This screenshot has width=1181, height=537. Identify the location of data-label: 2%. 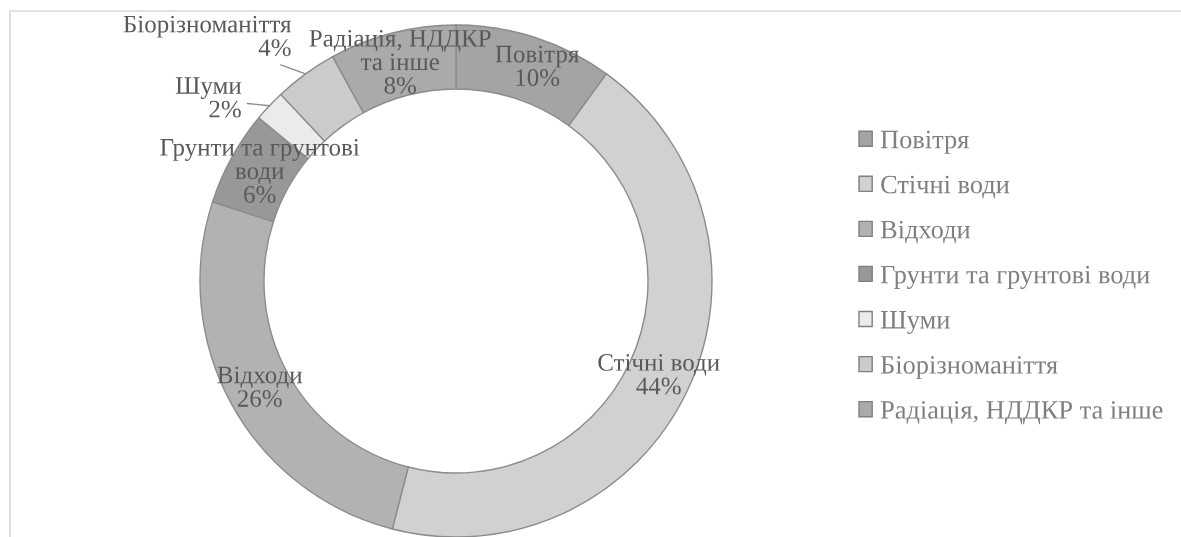
(225, 109).